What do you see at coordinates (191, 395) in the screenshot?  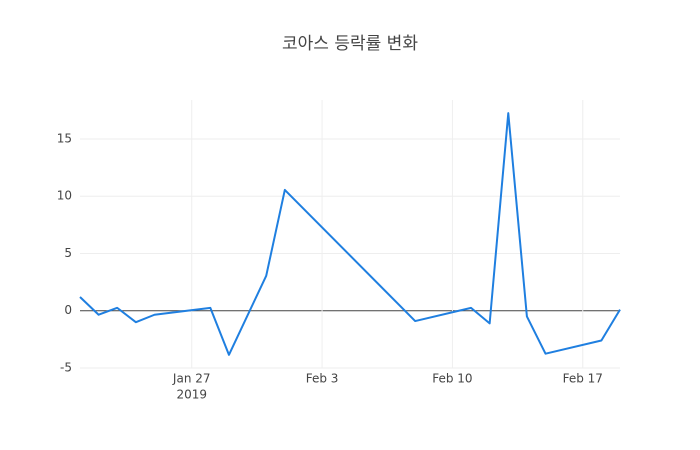 I see `x-year-label: 2019` at bounding box center [191, 395].